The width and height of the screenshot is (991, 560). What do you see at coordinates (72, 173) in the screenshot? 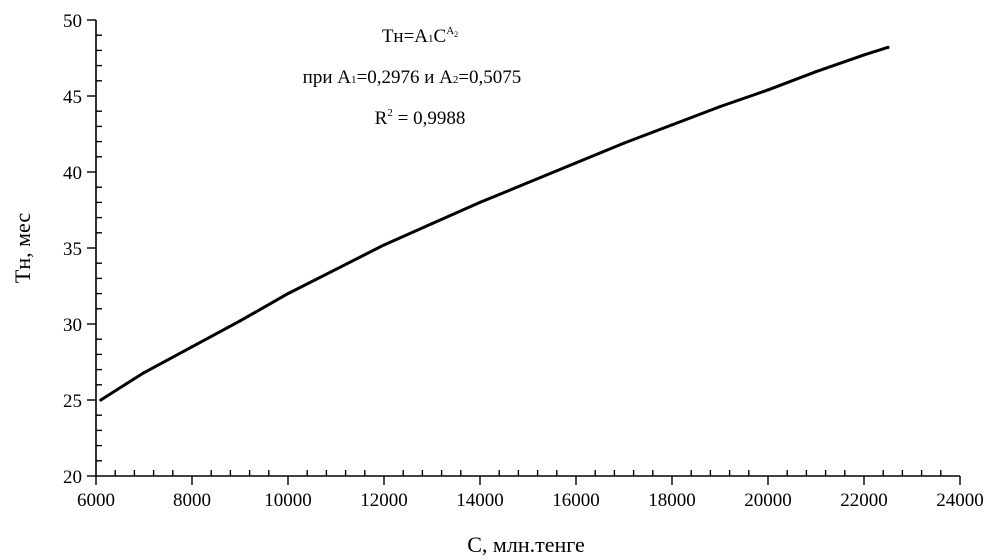
I see `y-tick-label: 40` at bounding box center [72, 173].